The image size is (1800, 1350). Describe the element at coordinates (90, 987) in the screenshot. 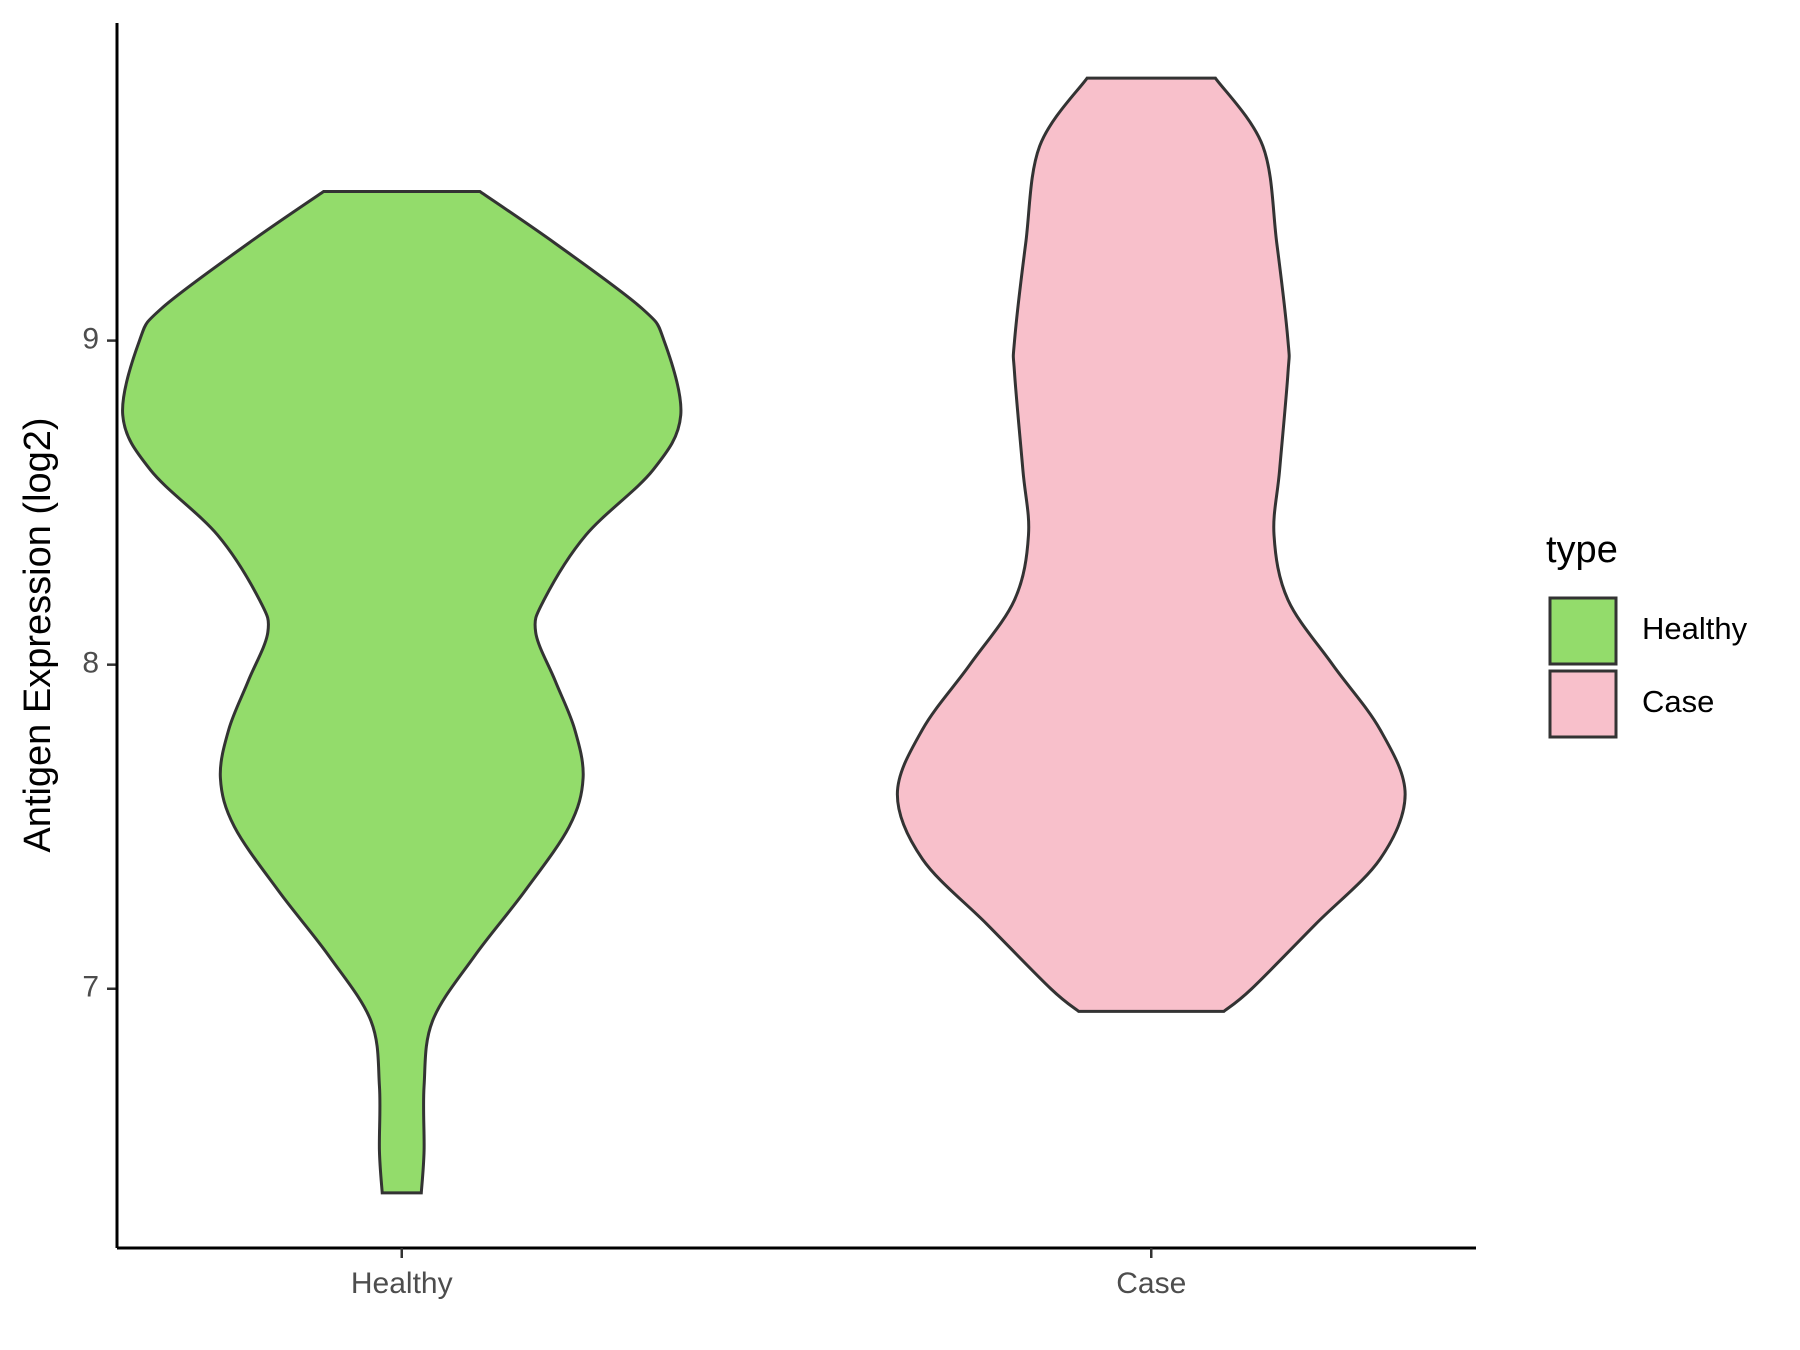

I see `y-tick-label: 7` at that location.